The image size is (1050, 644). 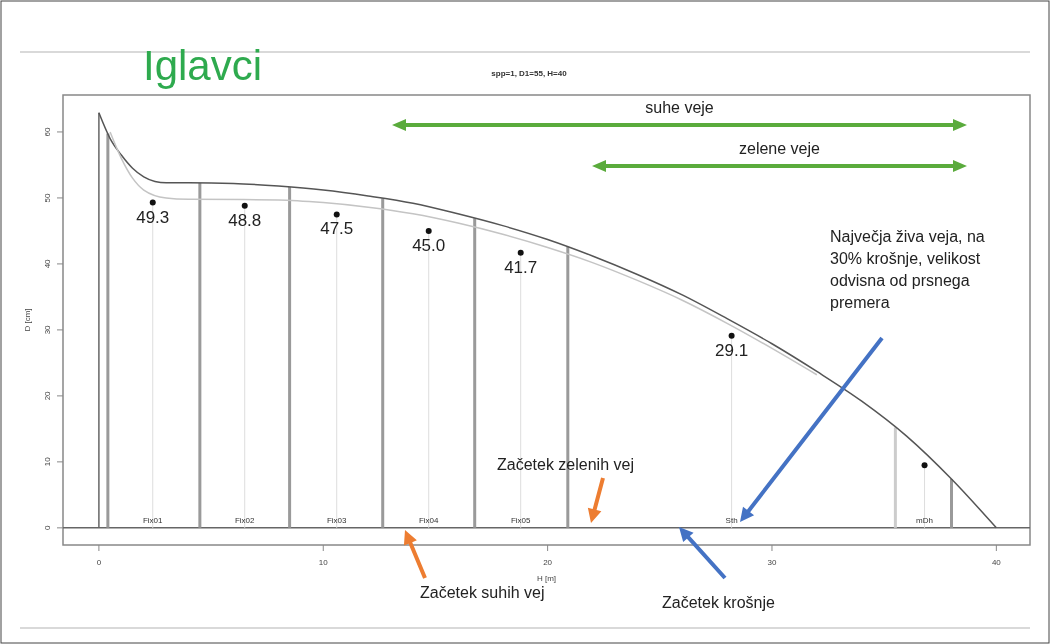 What do you see at coordinates (429, 520) in the screenshot?
I see `annotation: Fix04` at bounding box center [429, 520].